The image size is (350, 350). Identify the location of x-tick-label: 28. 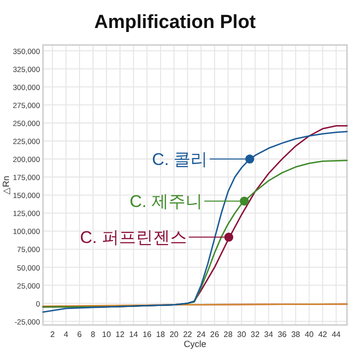
(229, 334).